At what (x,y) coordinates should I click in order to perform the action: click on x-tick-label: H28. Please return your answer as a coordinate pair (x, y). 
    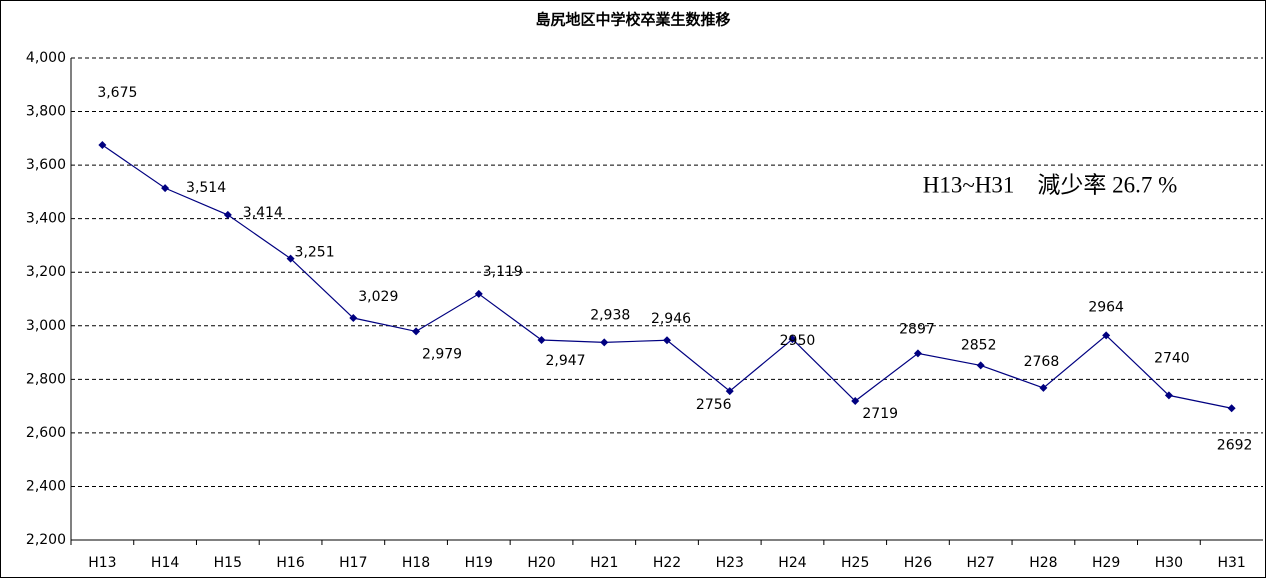
    Looking at the image, I should click on (1043, 563).